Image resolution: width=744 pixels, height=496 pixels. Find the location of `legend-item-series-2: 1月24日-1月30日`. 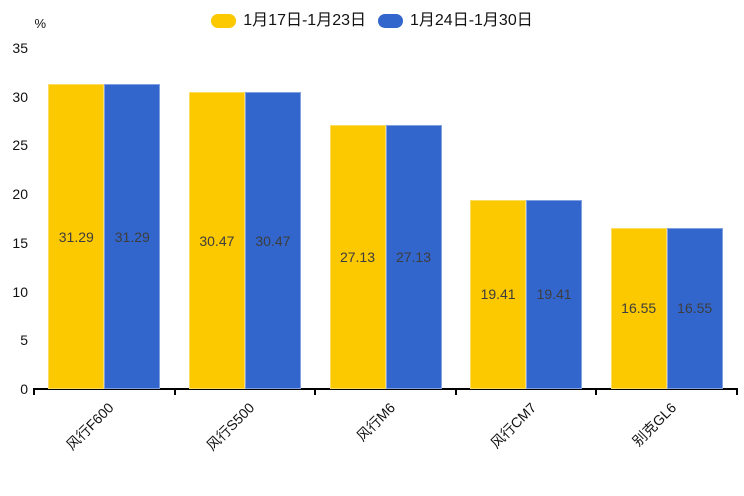

legend-item-series-2: 1月24日-1月30日 is located at coordinates (455, 21).